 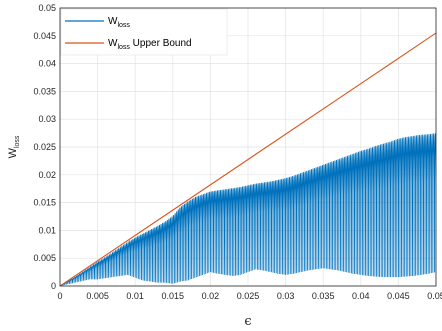 I want to click on legend: Wloss Wloss Upper Bound, so click(x=144, y=32).